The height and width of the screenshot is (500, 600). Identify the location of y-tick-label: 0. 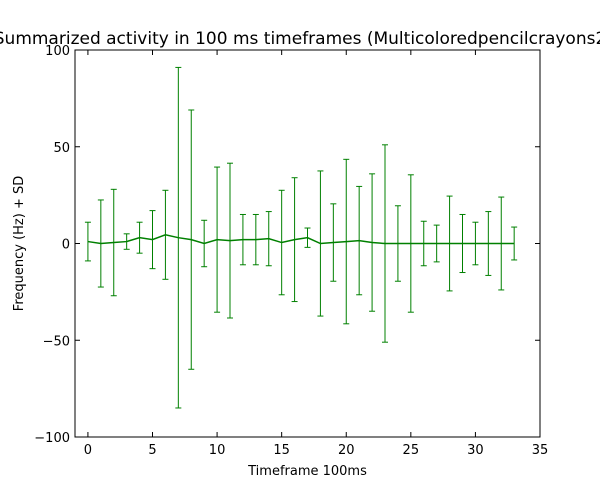
(66, 245).